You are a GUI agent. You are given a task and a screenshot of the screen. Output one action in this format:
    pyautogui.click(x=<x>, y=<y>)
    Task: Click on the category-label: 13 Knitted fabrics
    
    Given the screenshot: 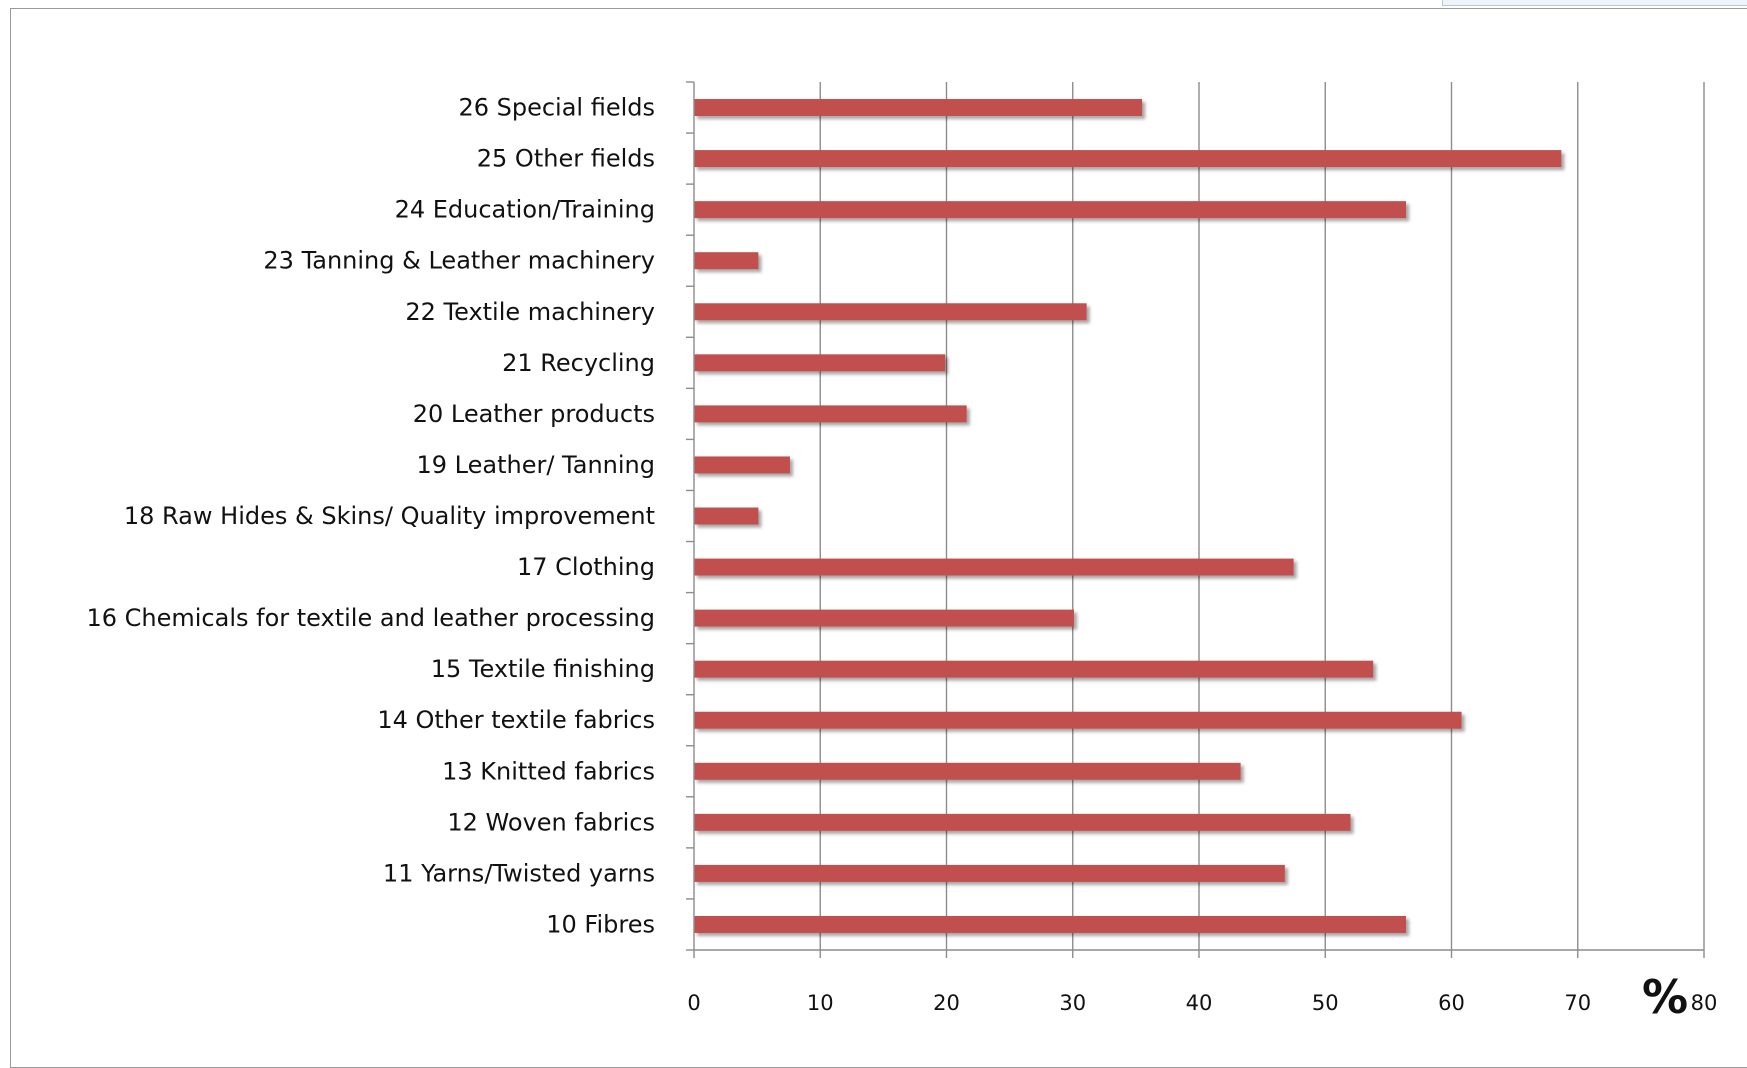 What is the action you would take?
    pyautogui.click(x=548, y=771)
    